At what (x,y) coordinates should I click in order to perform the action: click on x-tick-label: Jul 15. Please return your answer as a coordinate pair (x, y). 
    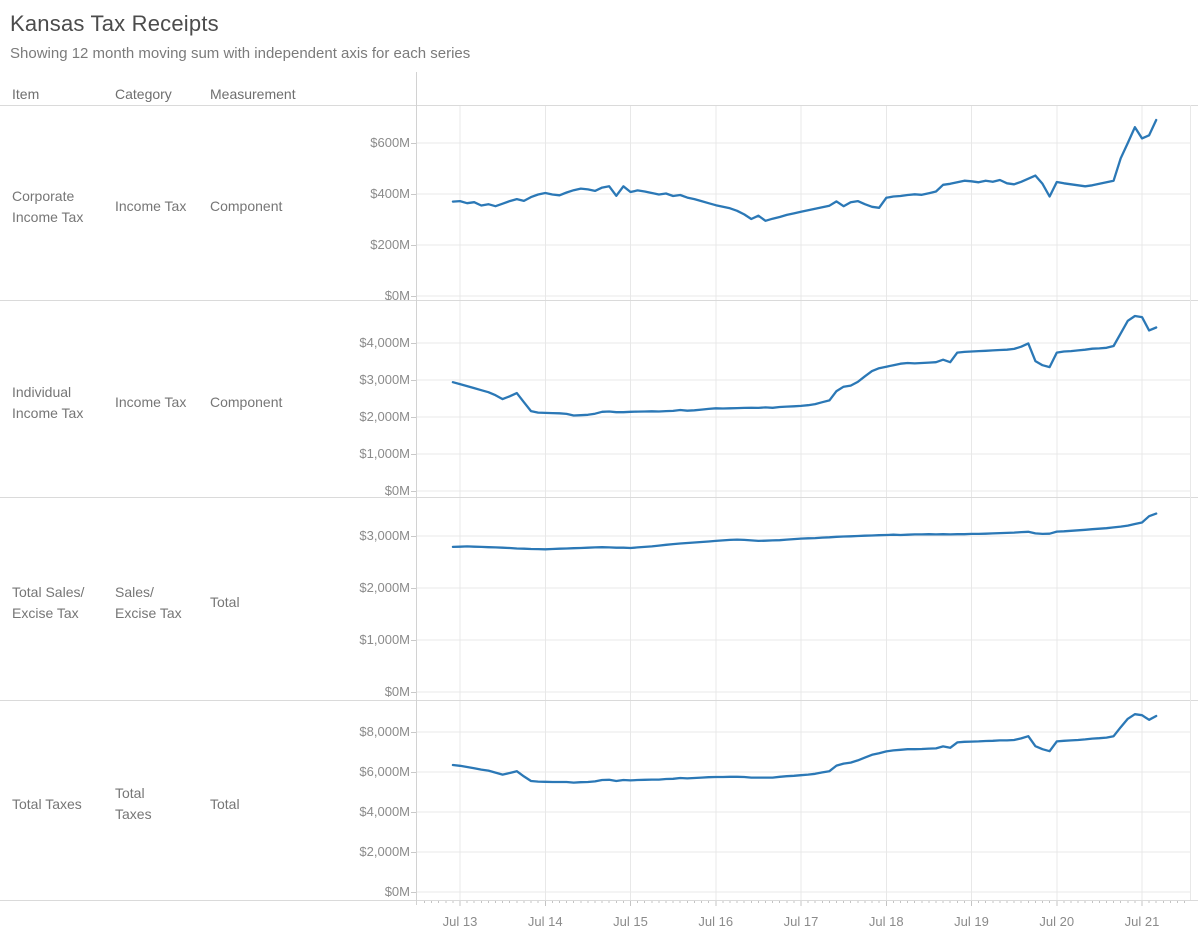
    Looking at the image, I should click on (630, 921).